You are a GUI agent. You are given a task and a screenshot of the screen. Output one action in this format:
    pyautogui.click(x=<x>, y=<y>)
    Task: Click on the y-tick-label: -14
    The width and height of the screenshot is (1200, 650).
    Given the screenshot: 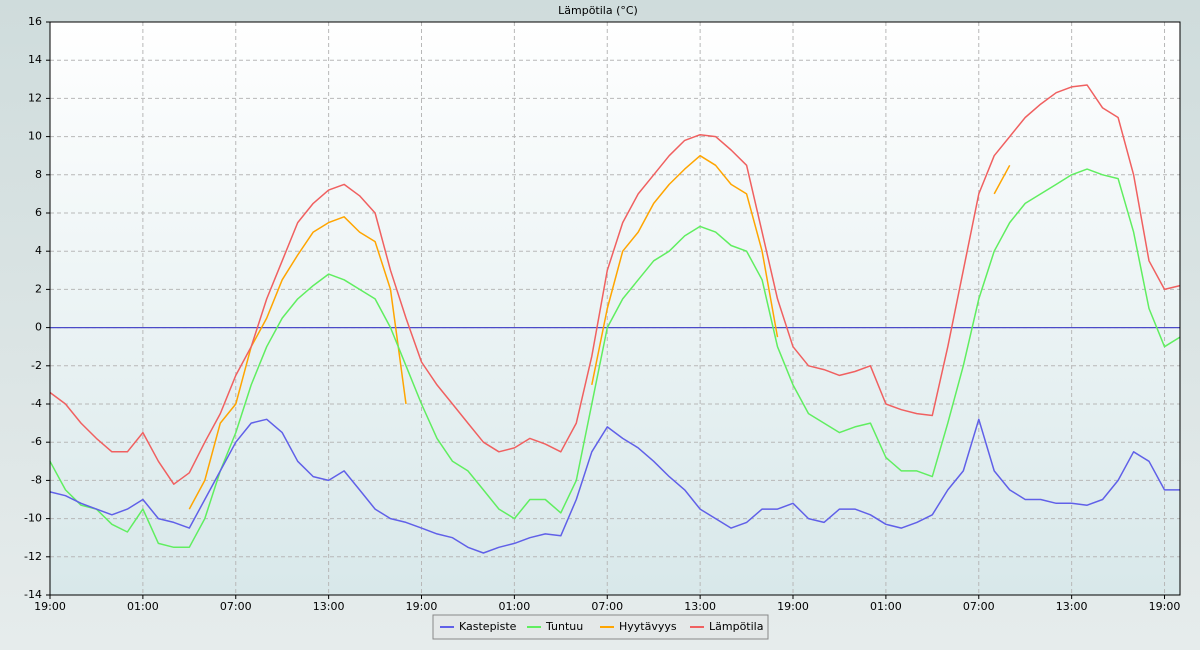 What is the action you would take?
    pyautogui.click(x=33, y=594)
    